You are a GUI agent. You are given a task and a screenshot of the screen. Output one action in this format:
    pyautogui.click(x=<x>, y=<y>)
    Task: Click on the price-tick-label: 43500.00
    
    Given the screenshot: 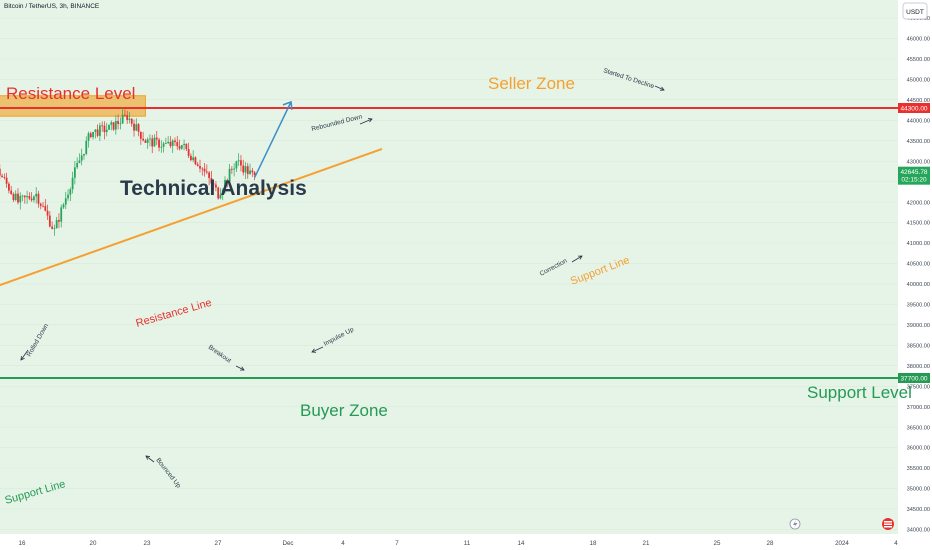 What is the action you would take?
    pyautogui.click(x=918, y=142)
    